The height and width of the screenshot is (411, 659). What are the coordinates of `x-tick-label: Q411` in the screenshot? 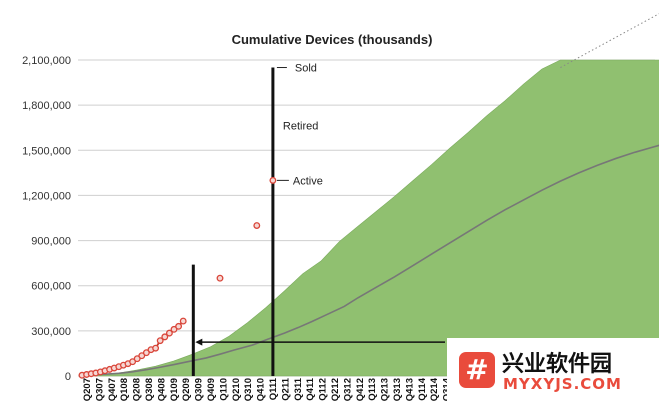 It's located at (310, 388).